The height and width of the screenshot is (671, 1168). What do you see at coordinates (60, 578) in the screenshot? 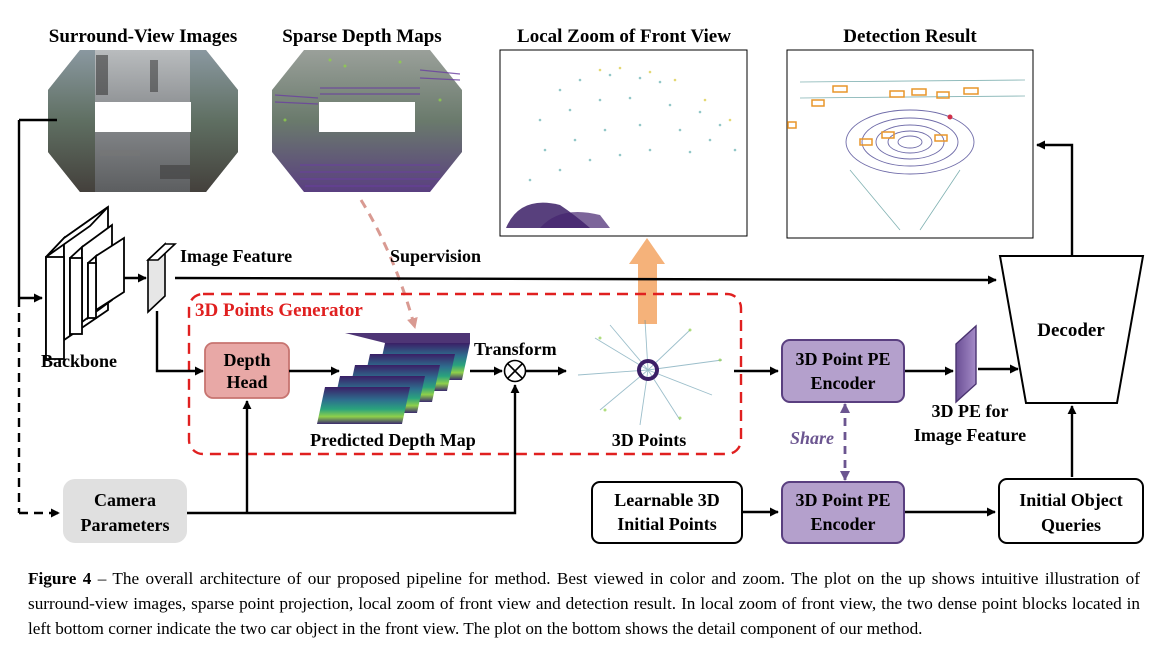
I see `caption-label: Figure 4` at bounding box center [60, 578].